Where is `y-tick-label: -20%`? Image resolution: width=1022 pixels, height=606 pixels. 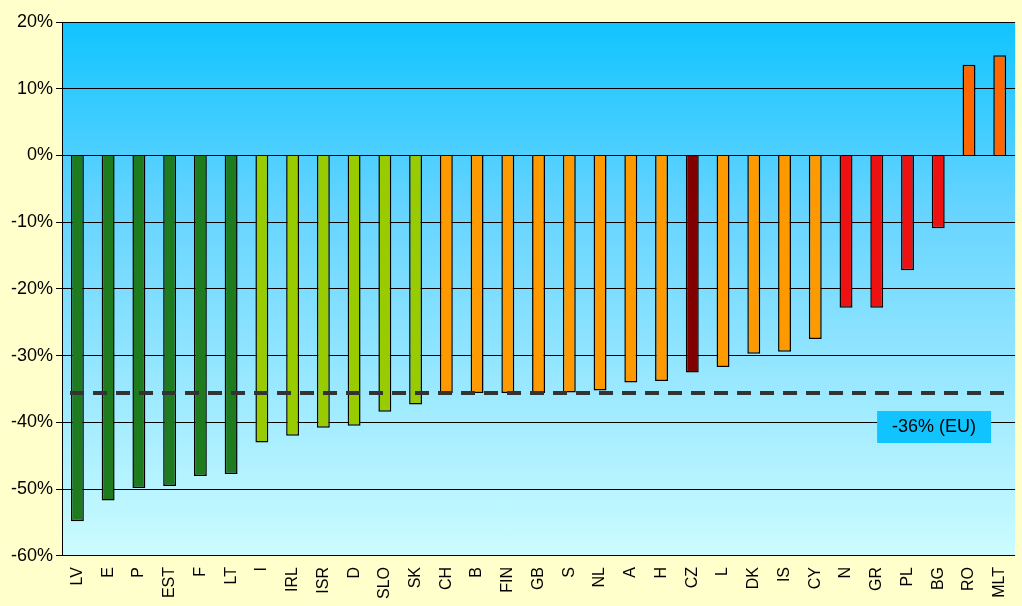
y-tick-label: -20% is located at coordinates (32, 287).